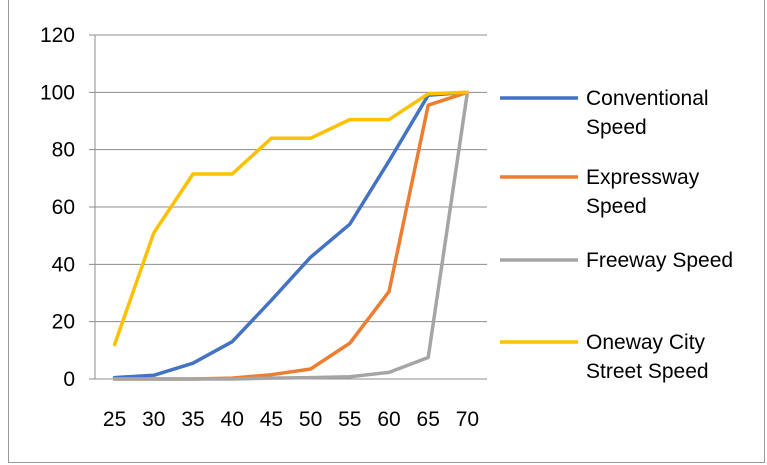 The width and height of the screenshot is (767, 465). I want to click on x-tick-label: 55, so click(349, 419).